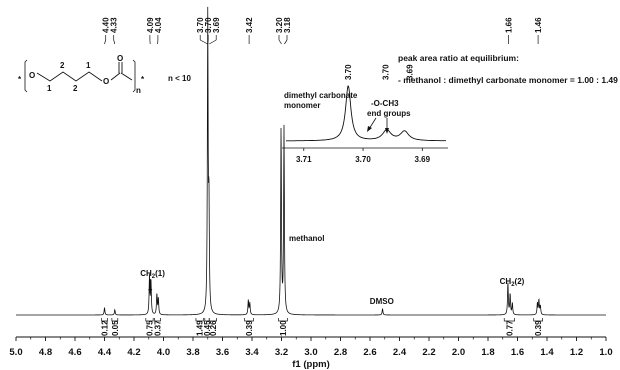 The height and width of the screenshot is (370, 620). What do you see at coordinates (49, 88) in the screenshot?
I see `structure-carbon-1a: 1` at bounding box center [49, 88].